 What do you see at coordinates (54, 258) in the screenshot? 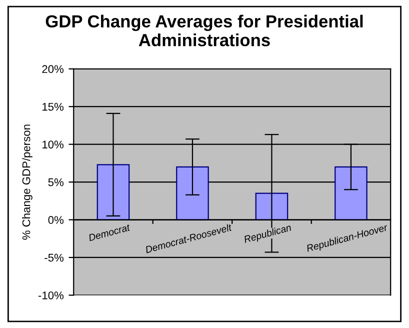
I see `y-tick-label: -5%` at bounding box center [54, 258].